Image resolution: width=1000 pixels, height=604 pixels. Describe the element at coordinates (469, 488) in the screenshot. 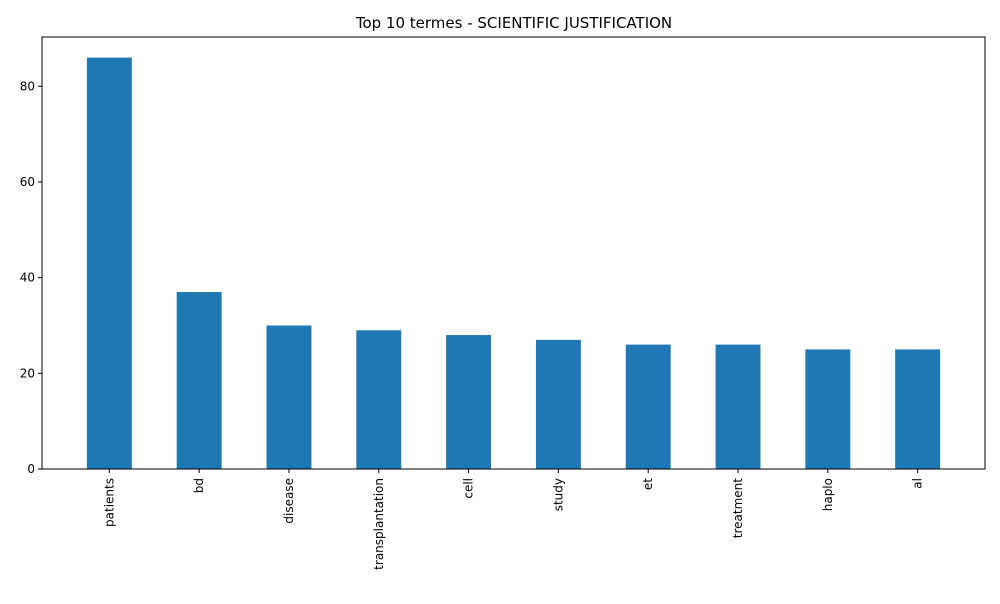

I see `x-tick-label: cell` at that location.